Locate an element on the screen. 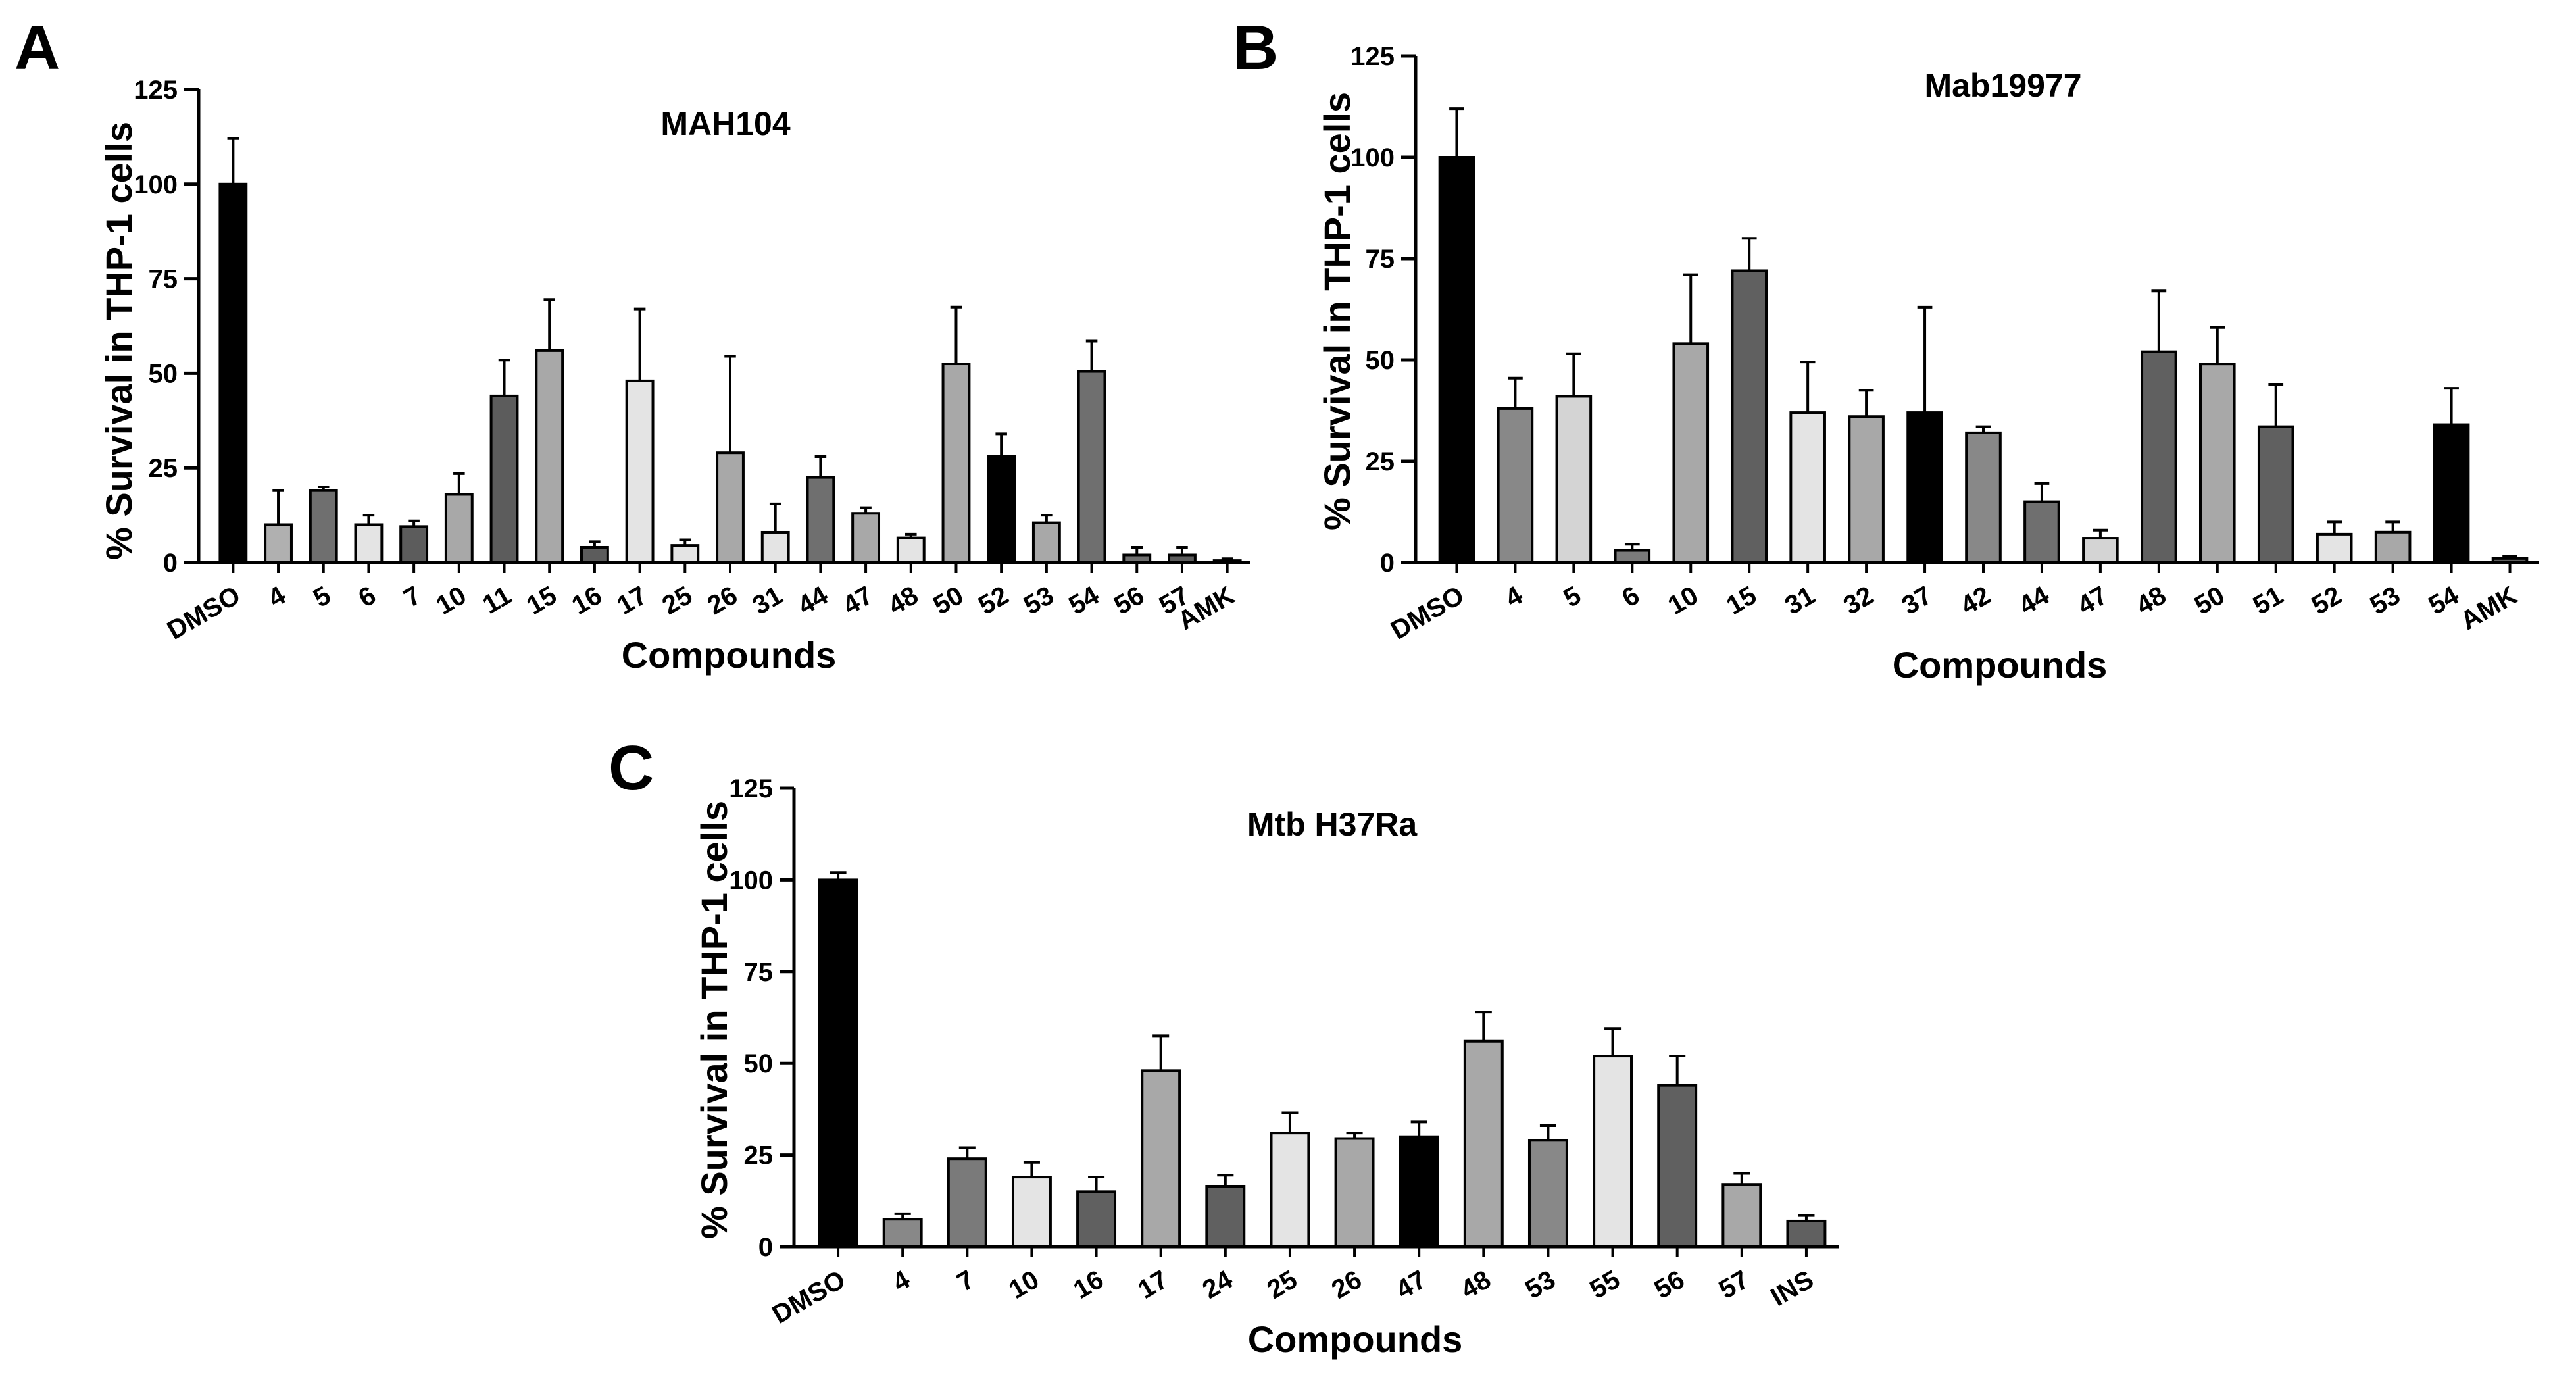  x-tick-label: 53 is located at coordinates (1540, 1285).